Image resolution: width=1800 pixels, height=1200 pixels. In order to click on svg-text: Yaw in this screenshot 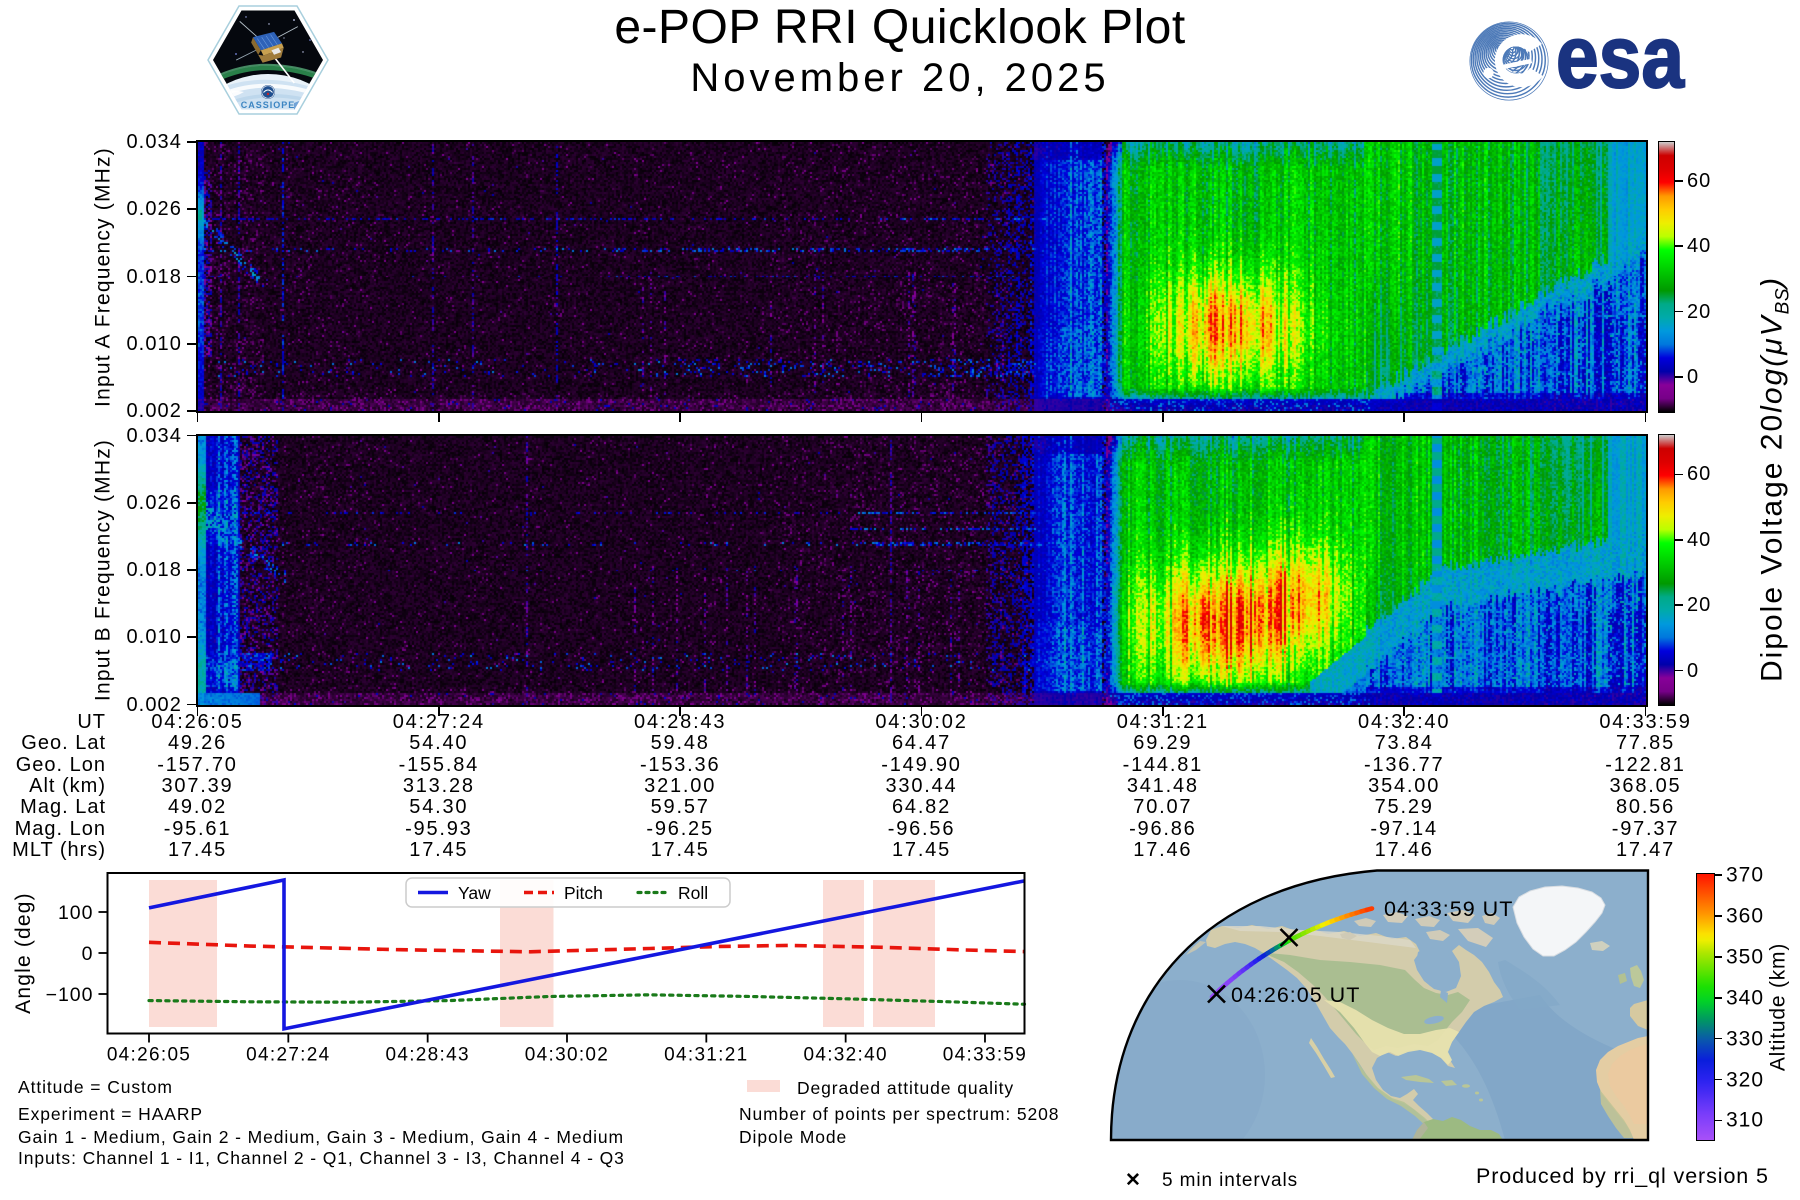, I will do `click(474, 893)`.